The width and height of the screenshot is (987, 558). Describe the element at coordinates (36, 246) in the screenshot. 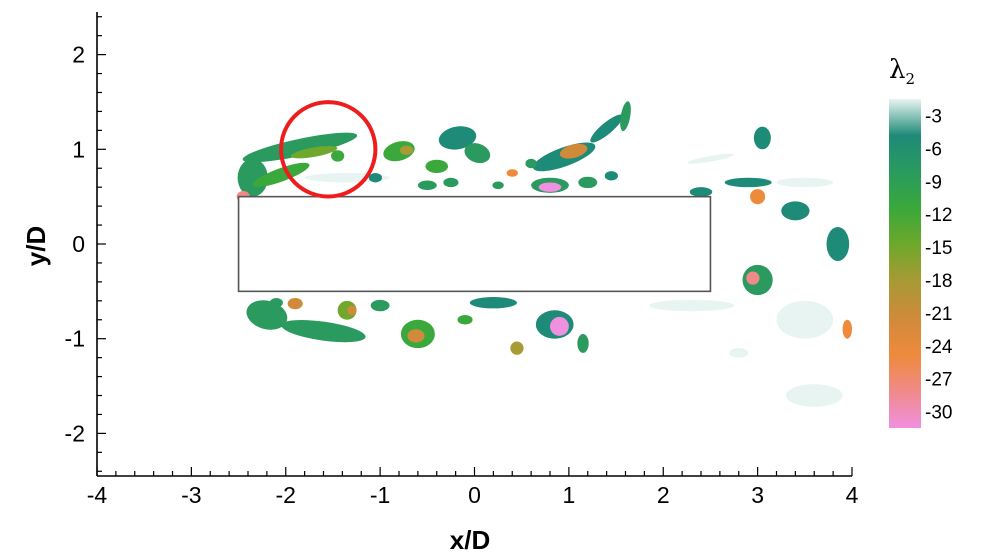

I see `y-axis-title: y/D` at that location.